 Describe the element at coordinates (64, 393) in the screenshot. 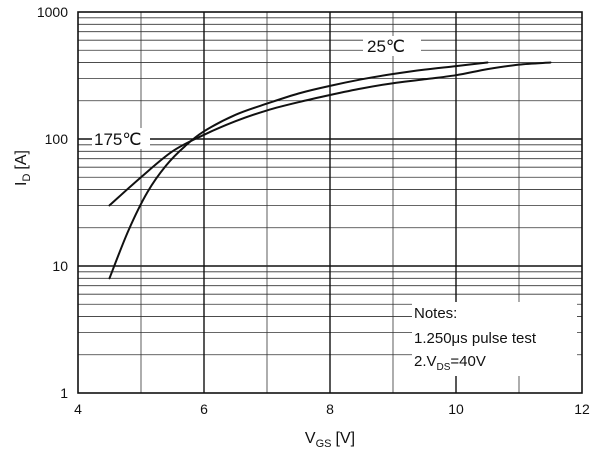

I see `y-tick-label: 1` at that location.